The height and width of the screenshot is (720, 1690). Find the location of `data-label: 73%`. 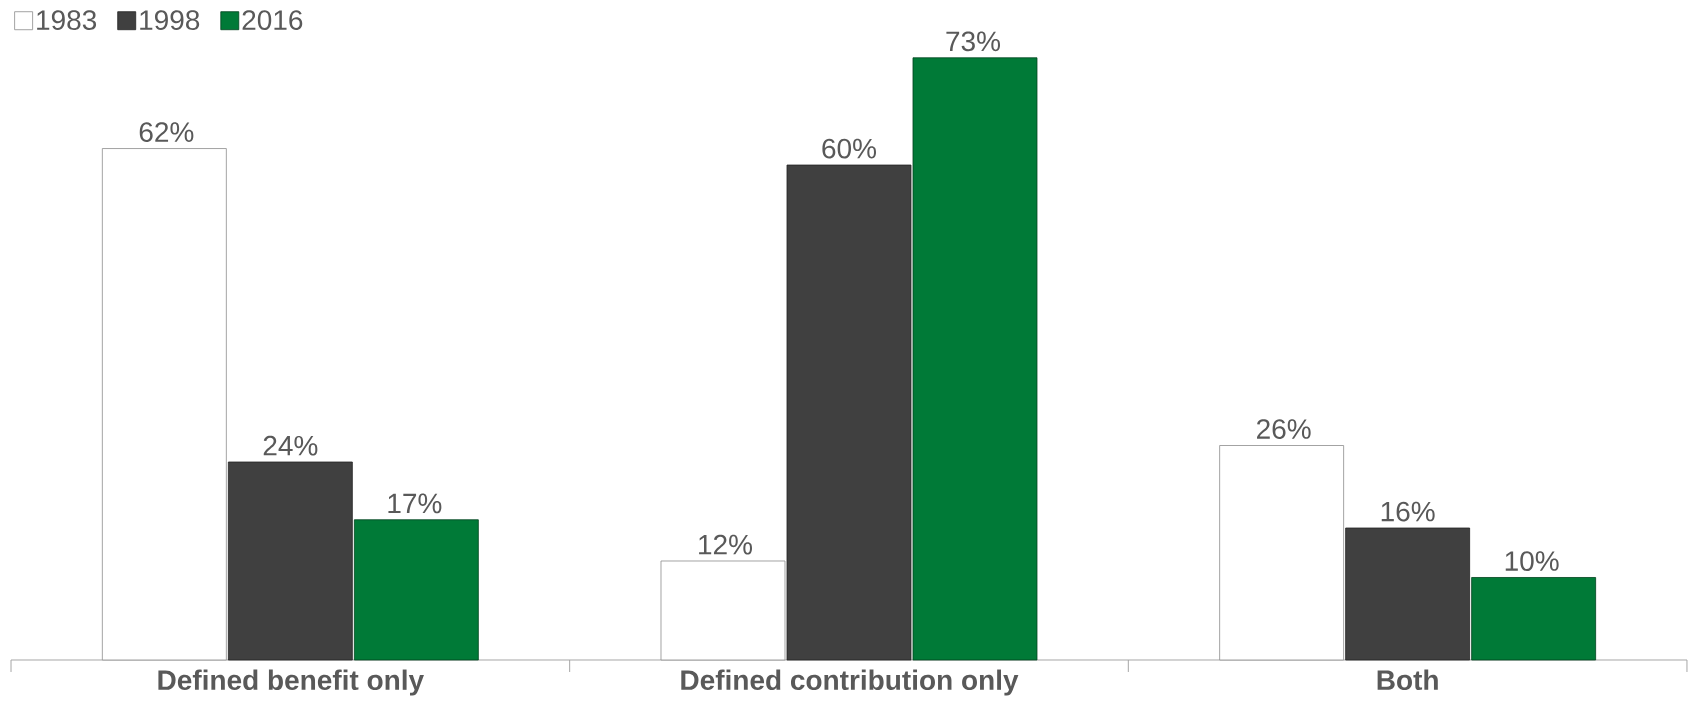

data-label: 73% is located at coordinates (973, 41).